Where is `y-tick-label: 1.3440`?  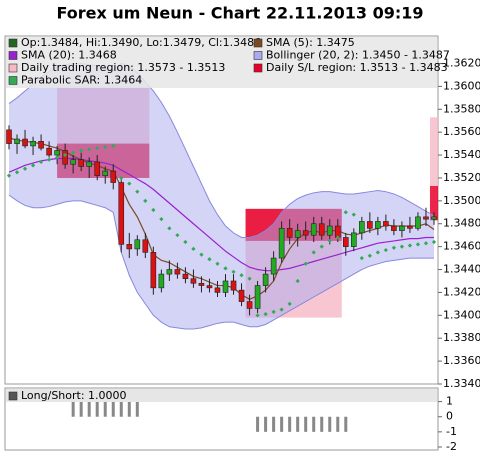 y-tick-label: 1.3440 is located at coordinates (461, 269).